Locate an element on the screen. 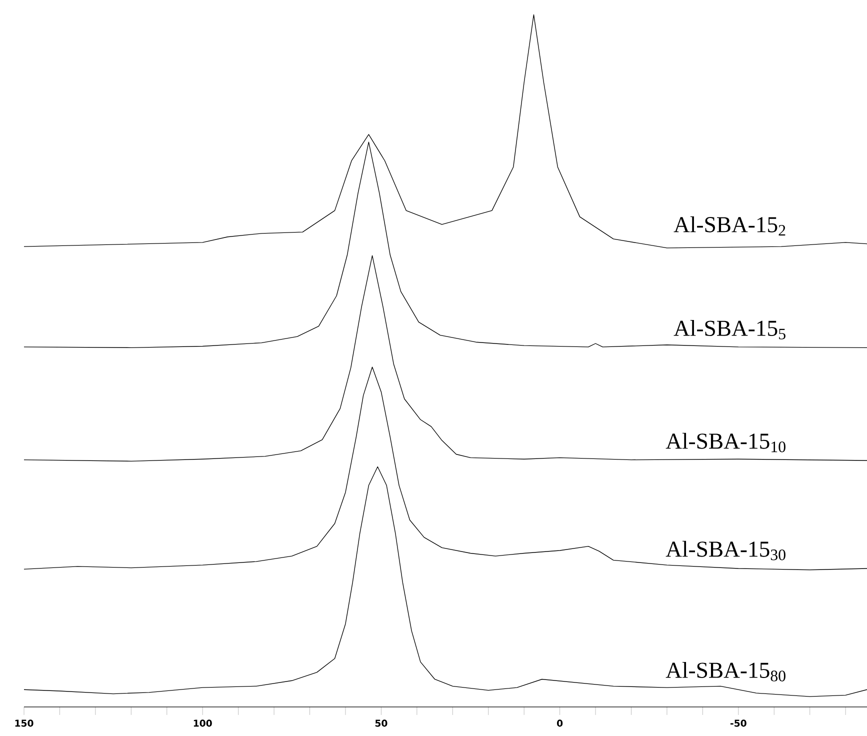 The height and width of the screenshot is (736, 867). x-tick-label: 150 is located at coordinates (24, 723).